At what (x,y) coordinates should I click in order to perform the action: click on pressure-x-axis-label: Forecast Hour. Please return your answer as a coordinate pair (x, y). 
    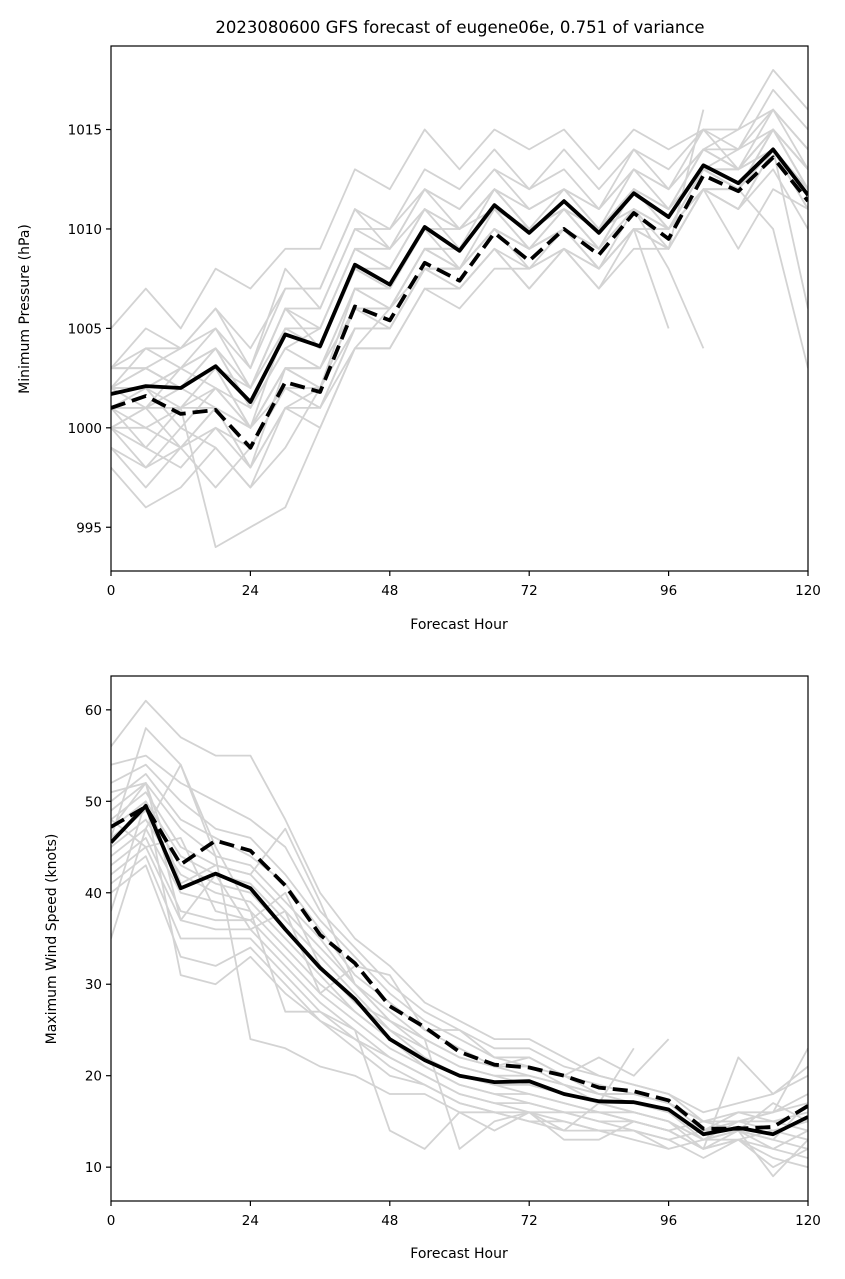
    Looking at the image, I should click on (459, 625).